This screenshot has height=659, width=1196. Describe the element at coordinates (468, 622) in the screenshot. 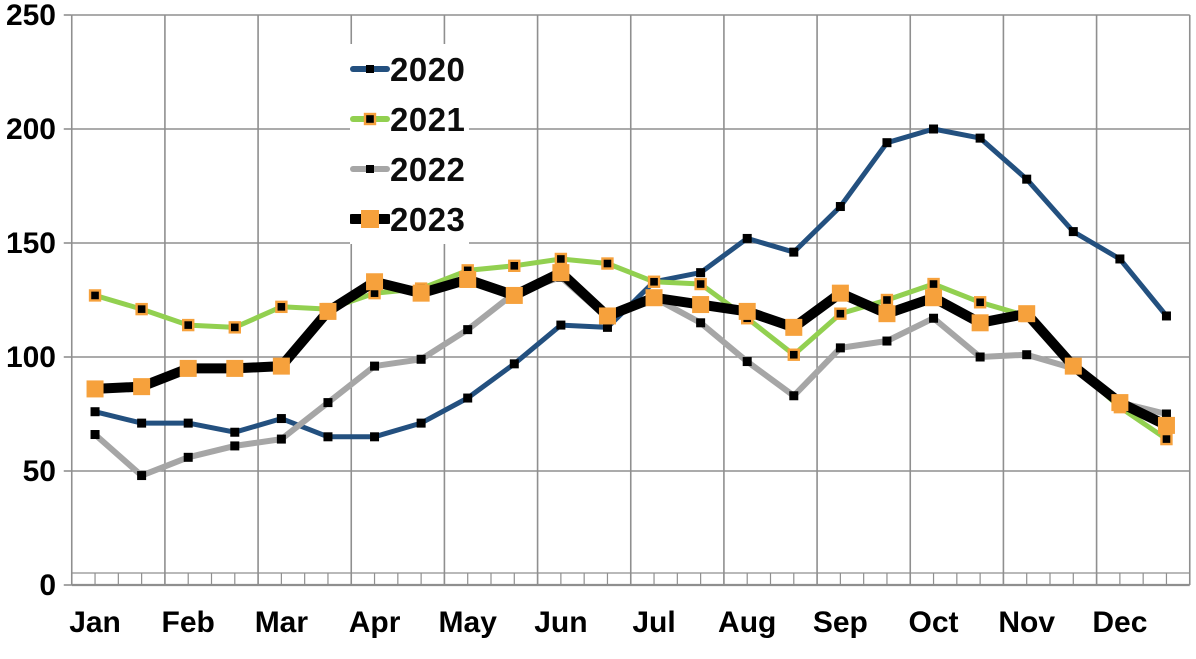

I see `x-axis-label-may: May` at that location.